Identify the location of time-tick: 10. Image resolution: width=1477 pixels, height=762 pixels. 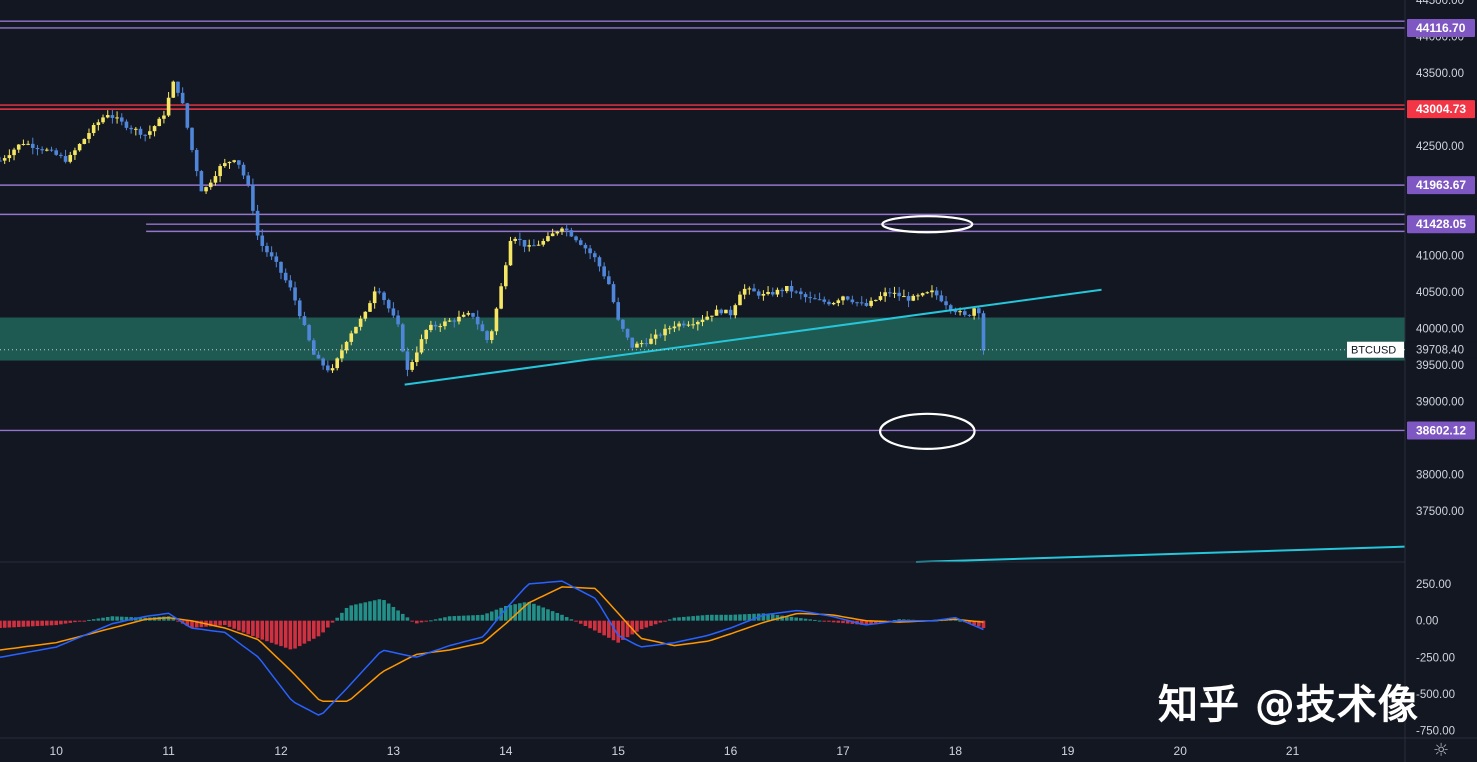
(57, 751).